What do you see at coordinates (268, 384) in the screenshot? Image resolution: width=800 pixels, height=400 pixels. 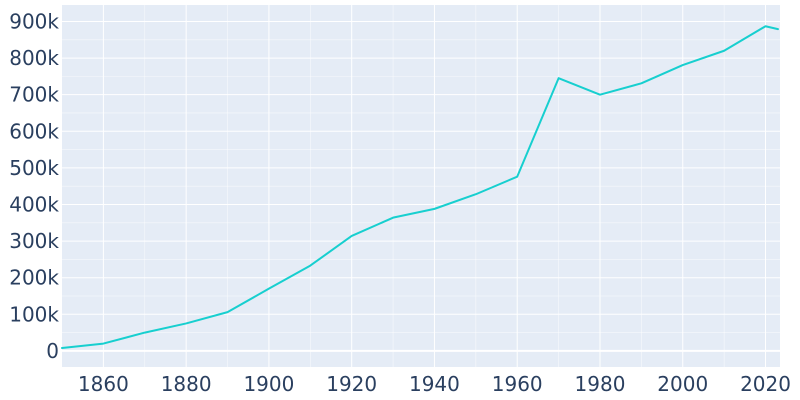 I see `x-tick-label: 1900` at bounding box center [268, 384].